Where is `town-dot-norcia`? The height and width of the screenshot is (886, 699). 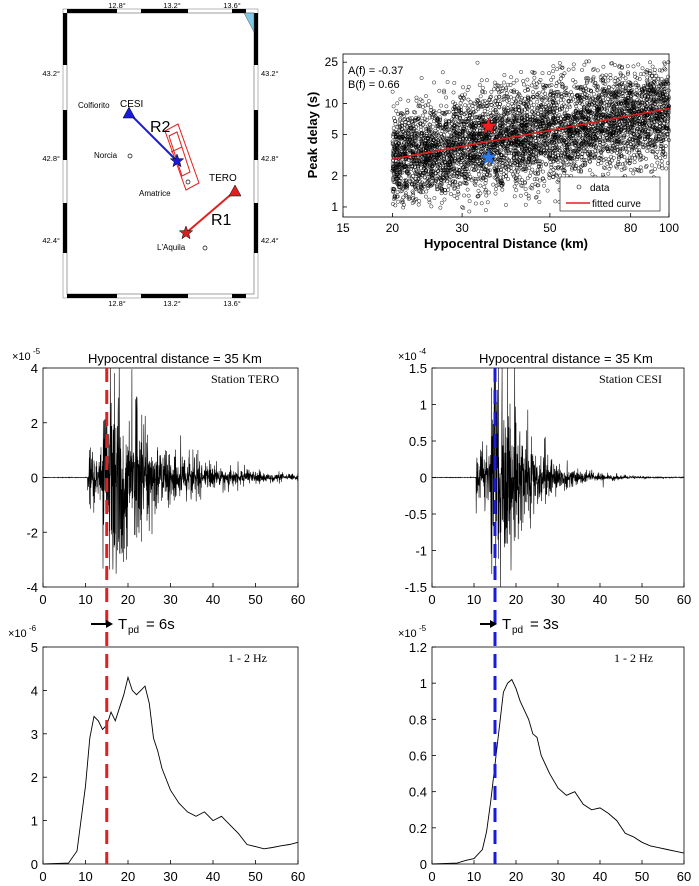
town-dot-norcia is located at coordinates (130, 156).